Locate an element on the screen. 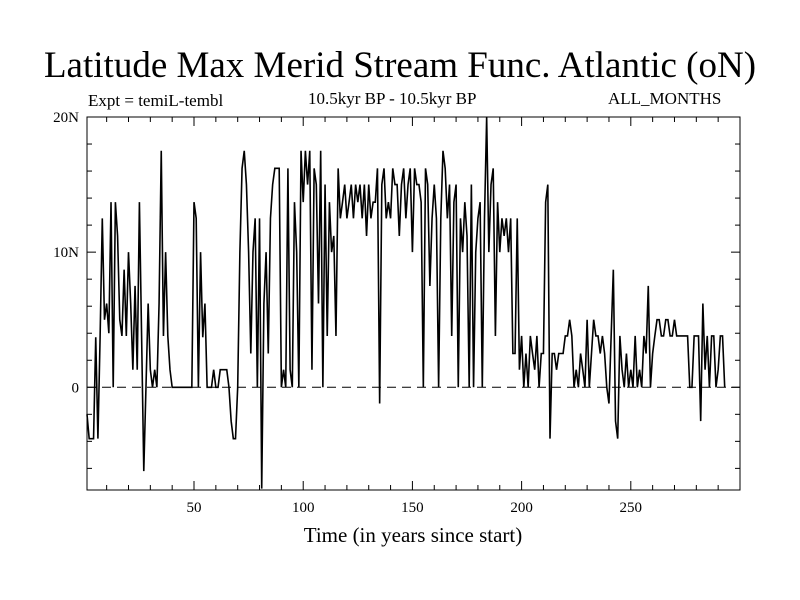  x-tick-label: 50 is located at coordinates (194, 508).